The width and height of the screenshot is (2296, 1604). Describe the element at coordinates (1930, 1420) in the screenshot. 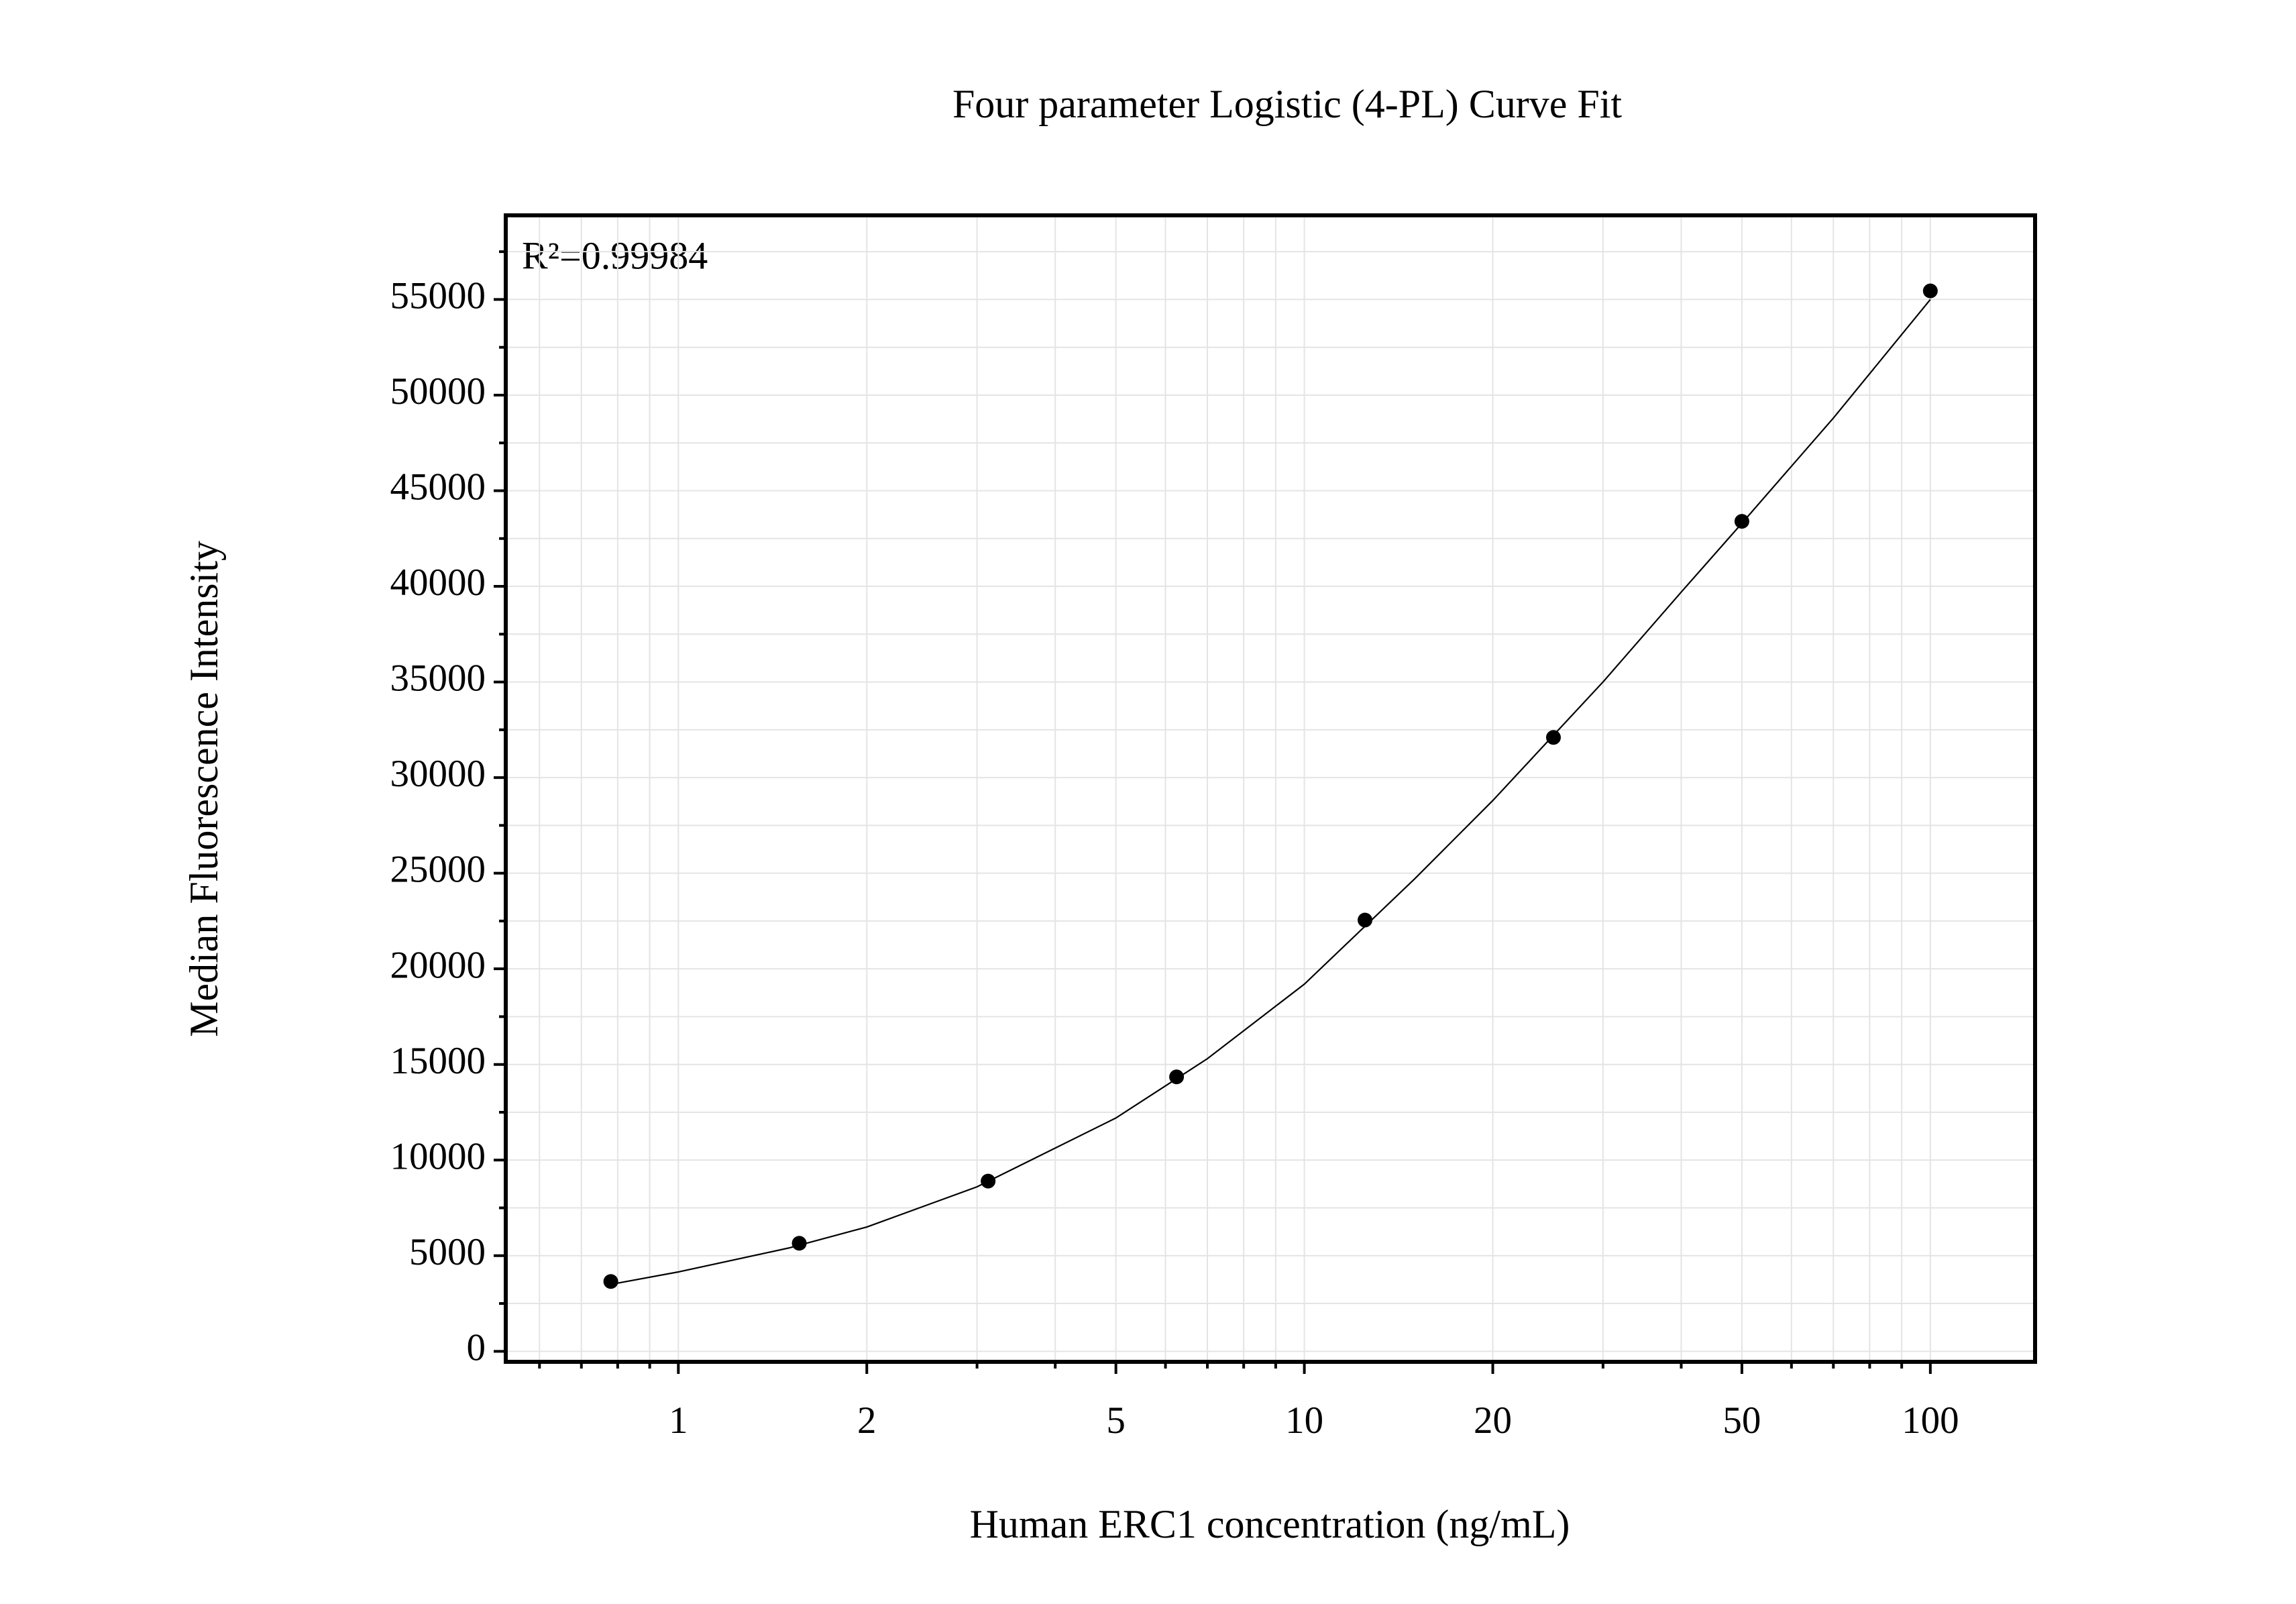

I see `x-tick-label: 100` at that location.